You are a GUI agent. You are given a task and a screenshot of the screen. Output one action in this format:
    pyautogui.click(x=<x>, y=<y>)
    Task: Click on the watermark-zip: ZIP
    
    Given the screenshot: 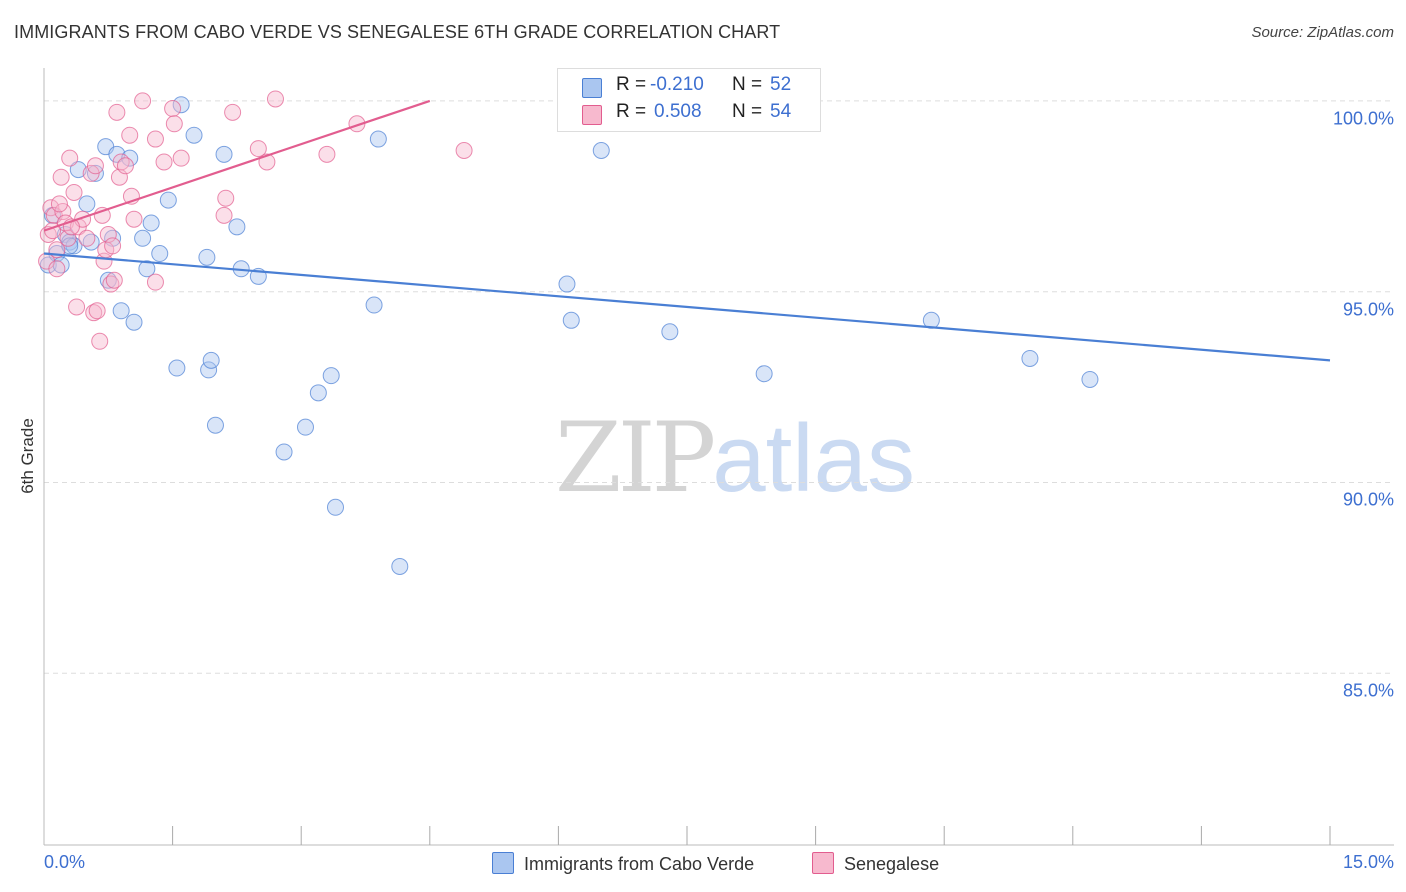 What is the action you would take?
    pyautogui.click(x=635, y=458)
    